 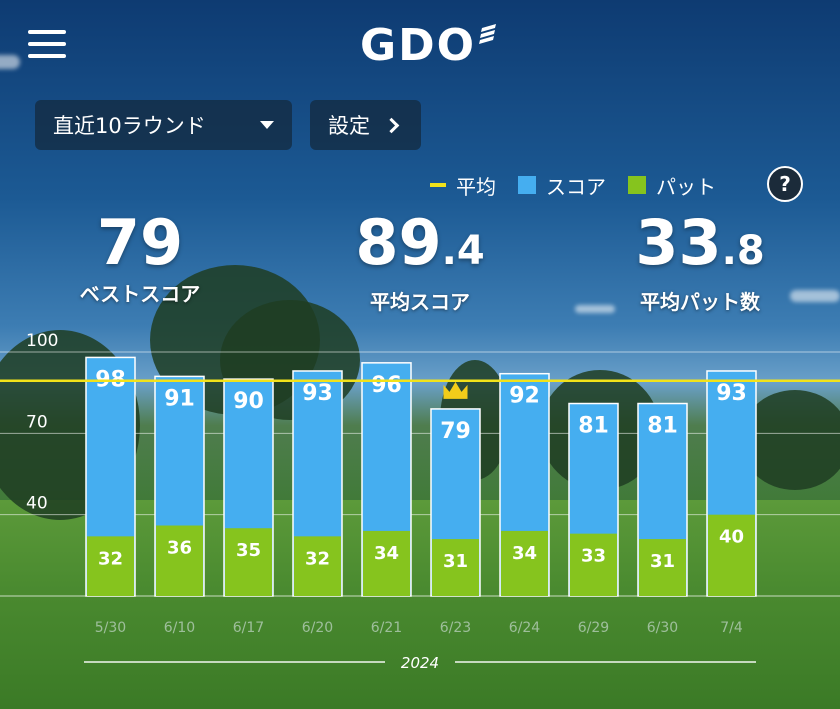 What do you see at coordinates (37, 422) in the screenshot?
I see `y-tick-label: 70` at bounding box center [37, 422].